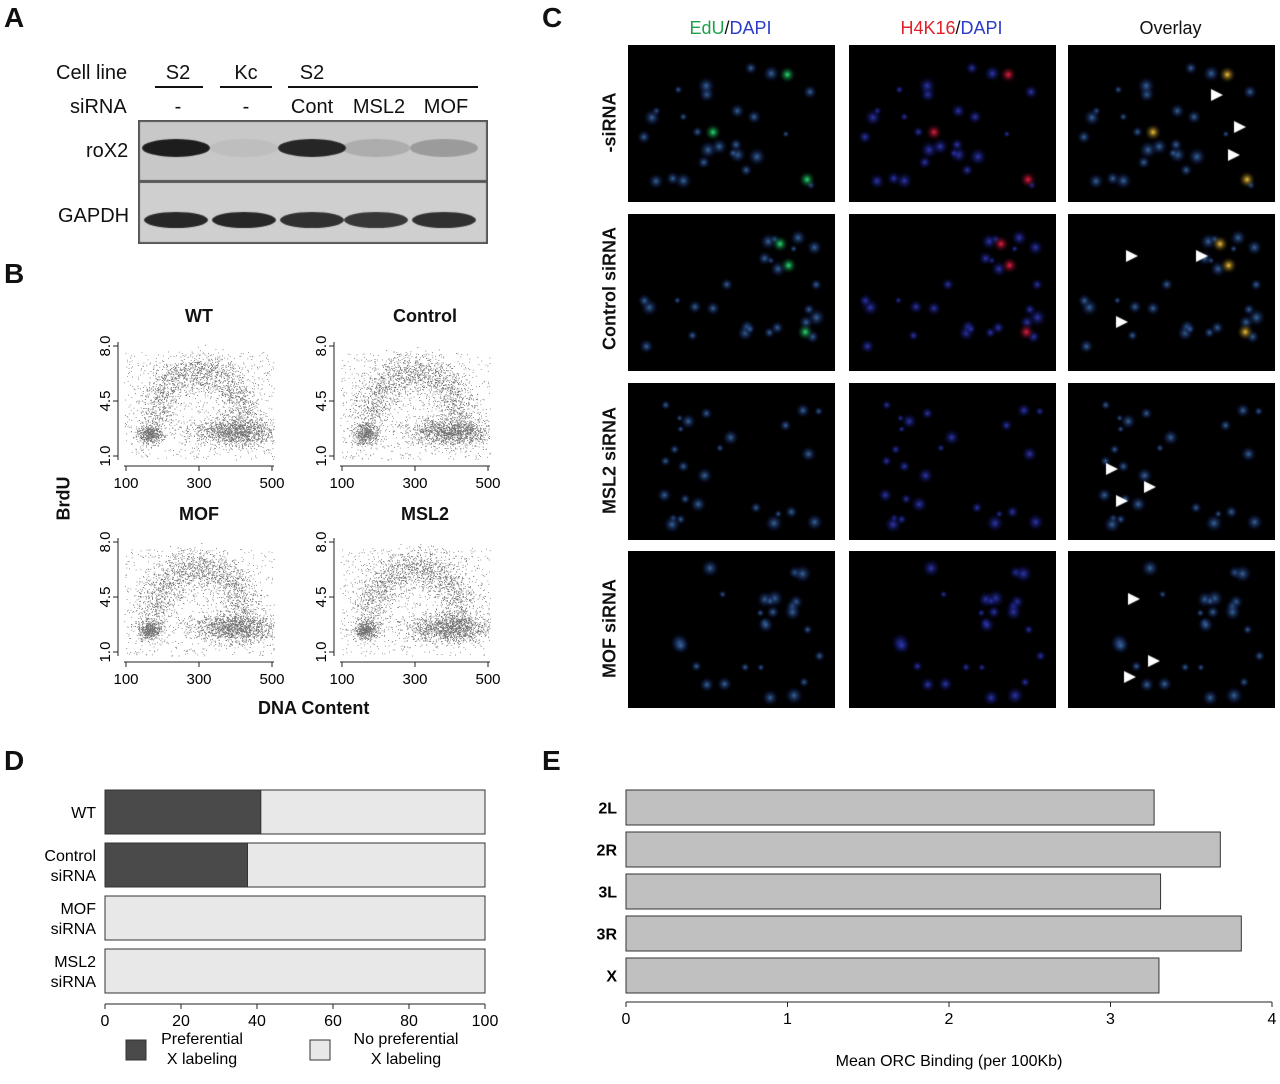 Image resolution: width=1280 pixels, height=1084 pixels. What do you see at coordinates (178, 73) in the screenshot?
I see `lane-cell-line-1: S2` at bounding box center [178, 73].